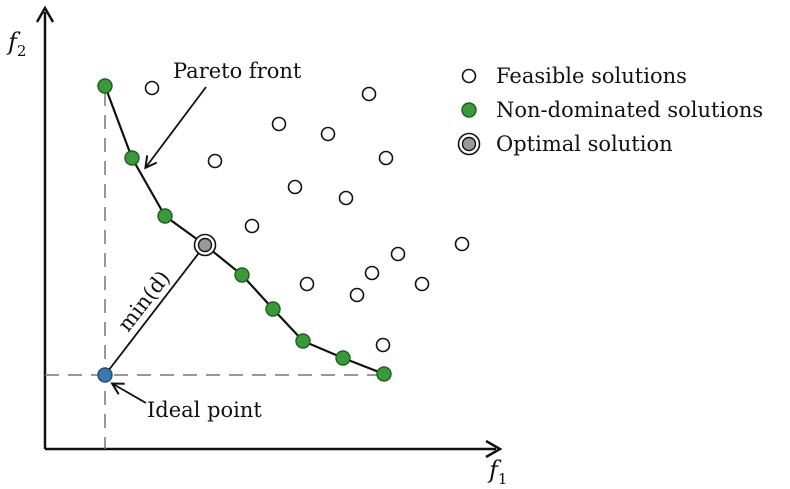 The width and height of the screenshot is (790, 489). What do you see at coordinates (591, 76) in the screenshot?
I see `legend-feasible-label: Feasible solutions` at bounding box center [591, 76].